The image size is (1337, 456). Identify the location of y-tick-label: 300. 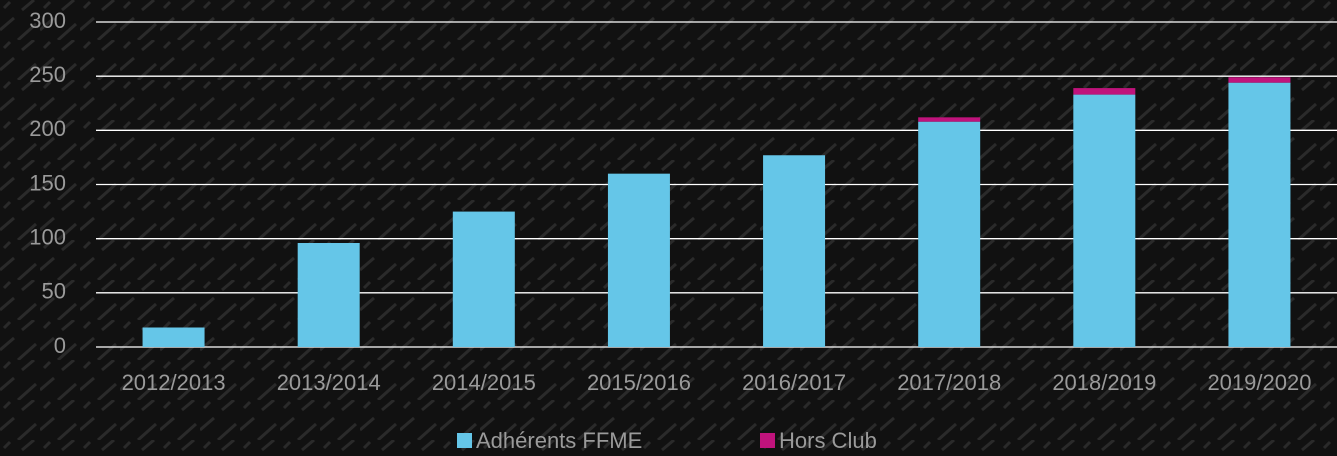
(47, 20).